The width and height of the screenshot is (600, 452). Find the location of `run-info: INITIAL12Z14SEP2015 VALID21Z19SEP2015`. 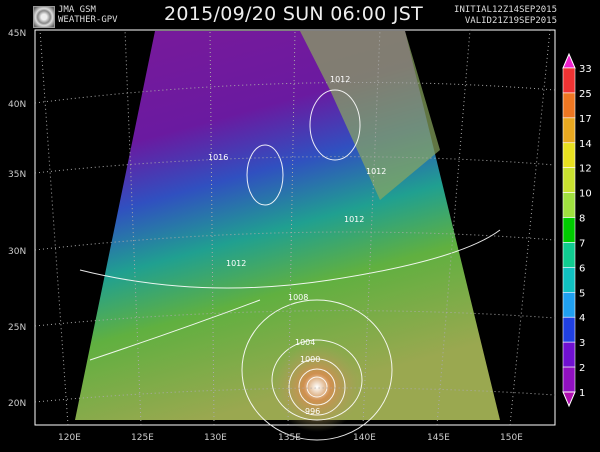

run-info: INITIAL12Z14SEP2015 VALID21Z19SEP2015 is located at coordinates (497, 16).